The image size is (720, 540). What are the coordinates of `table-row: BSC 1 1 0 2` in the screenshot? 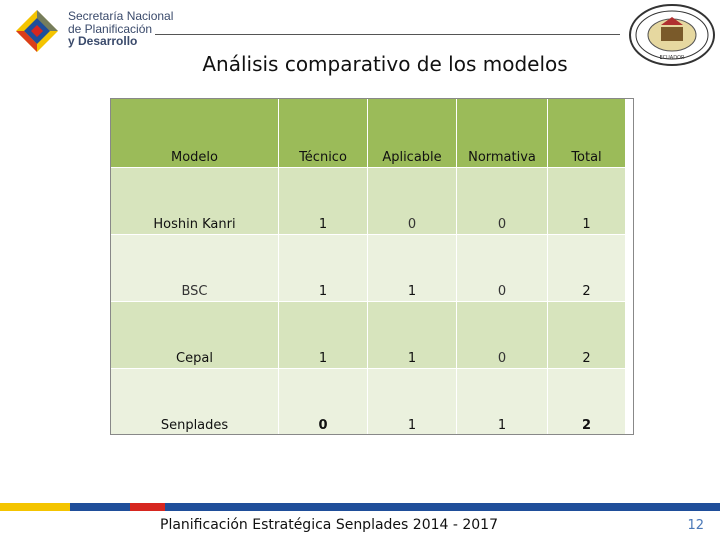 It's located at (368, 268).